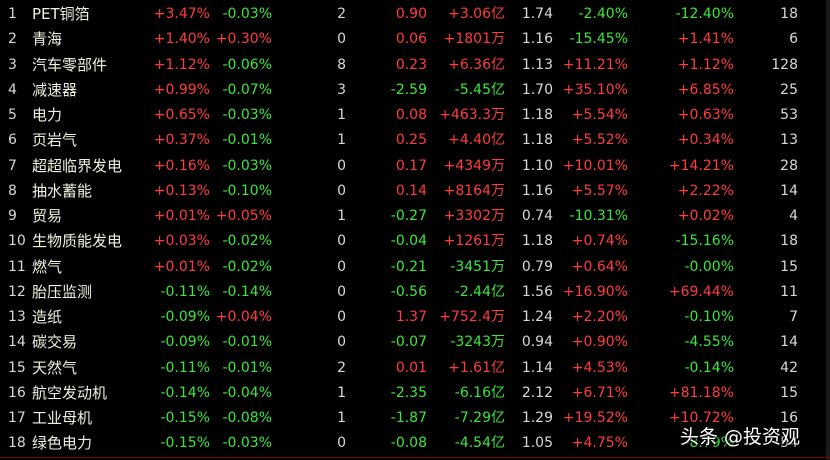 The image size is (830, 460). Describe the element at coordinates (793, 39) in the screenshot. I see `stock-count: 6` at that location.